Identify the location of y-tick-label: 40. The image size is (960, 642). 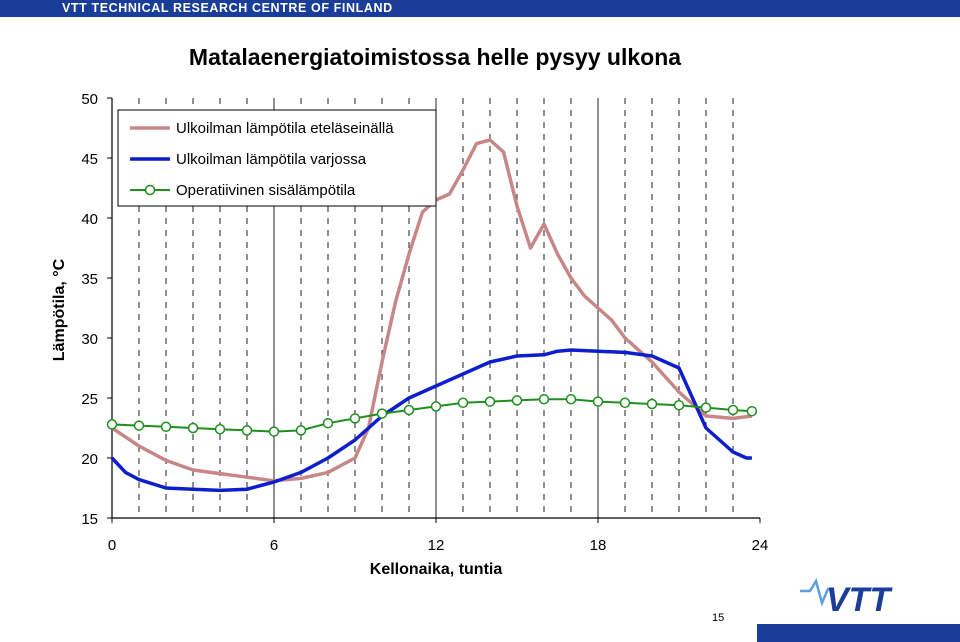
(89, 219).